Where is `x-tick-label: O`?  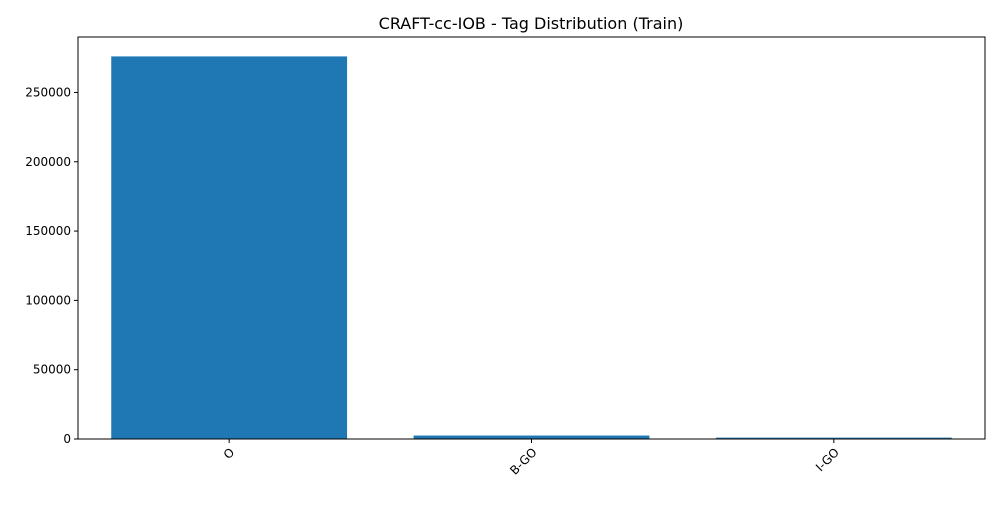 x-tick-label: O is located at coordinates (229, 453).